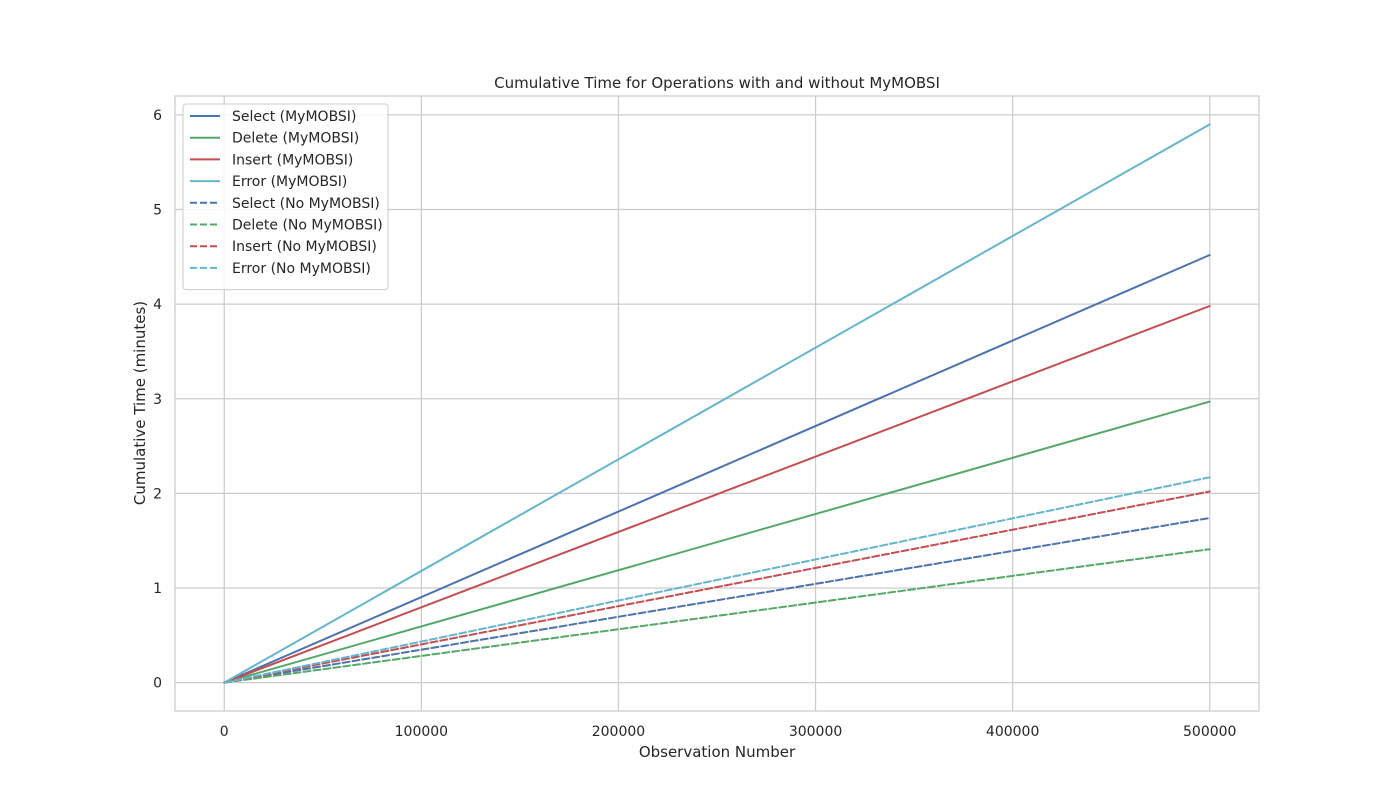 This screenshot has width=1400, height=800. What do you see at coordinates (815, 732) in the screenshot?
I see `x-tick-label: 300000` at bounding box center [815, 732].